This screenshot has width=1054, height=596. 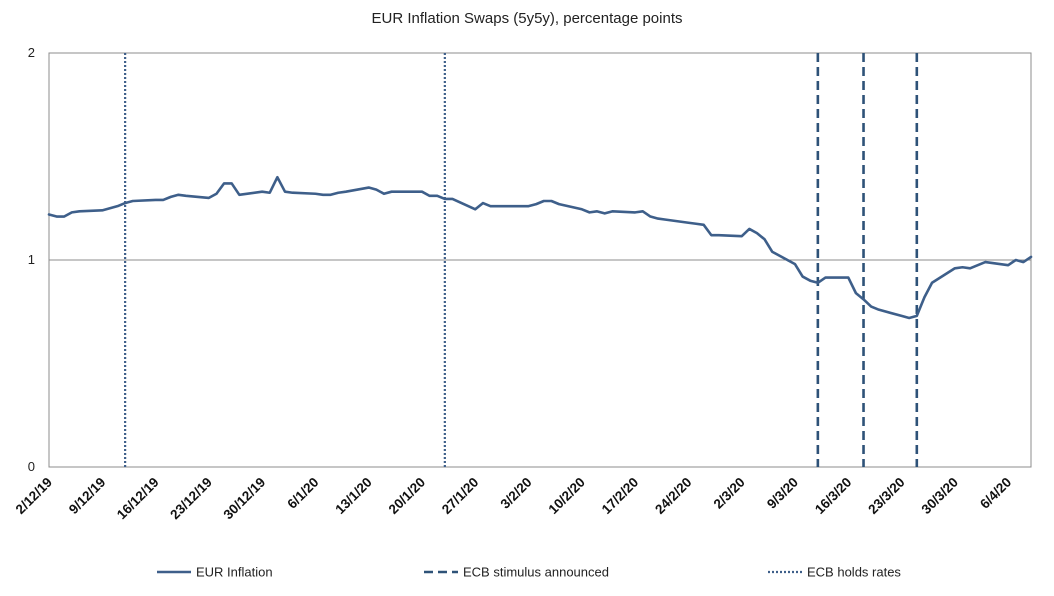 What do you see at coordinates (31, 52) in the screenshot?
I see `y-tick-label: 2` at bounding box center [31, 52].